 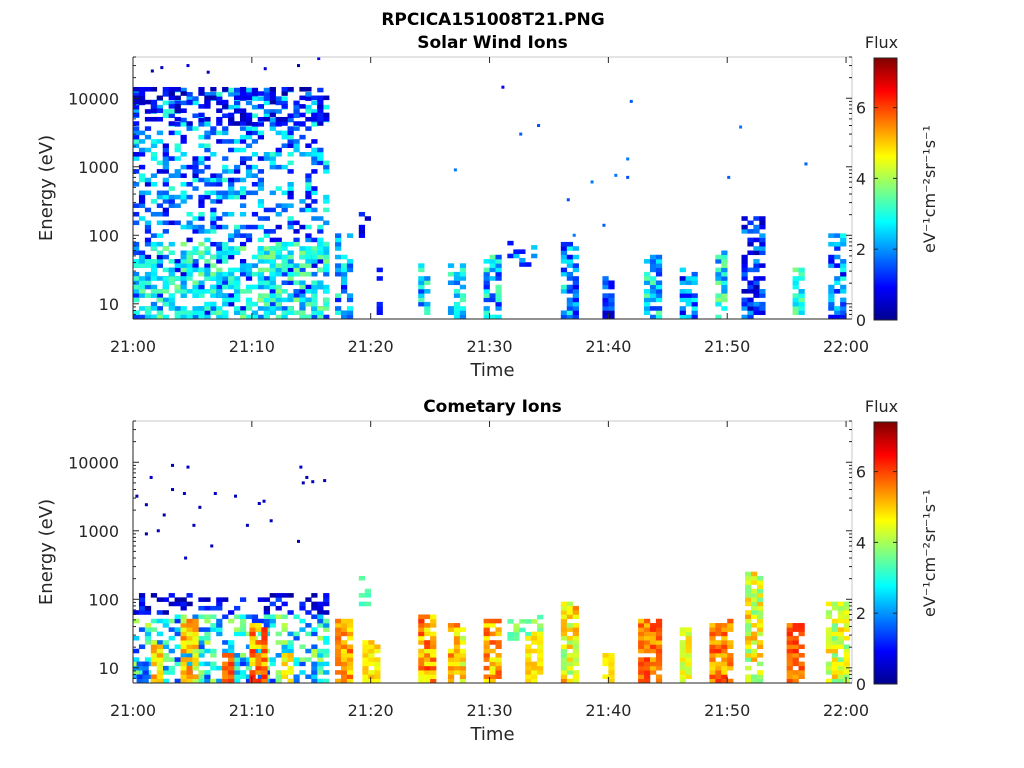 What do you see at coordinates (247, 525) in the screenshot?
I see `heatmap-point` at bounding box center [247, 525].